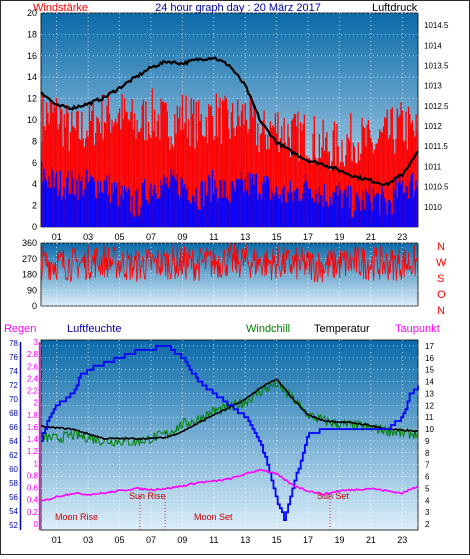 This screenshot has height=559, width=470. What do you see at coordinates (13, 385) in the screenshot?
I see `humidity-tick-72: 72` at bounding box center [13, 385].